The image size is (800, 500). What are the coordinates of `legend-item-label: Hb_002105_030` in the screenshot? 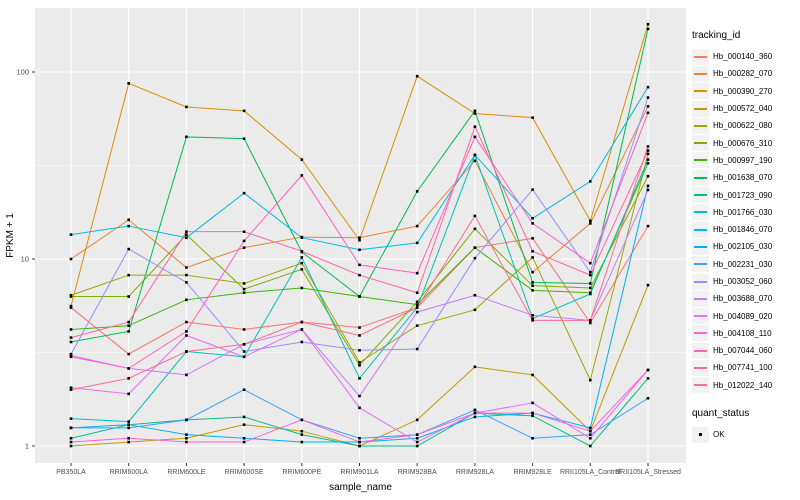 It's located at (743, 247).